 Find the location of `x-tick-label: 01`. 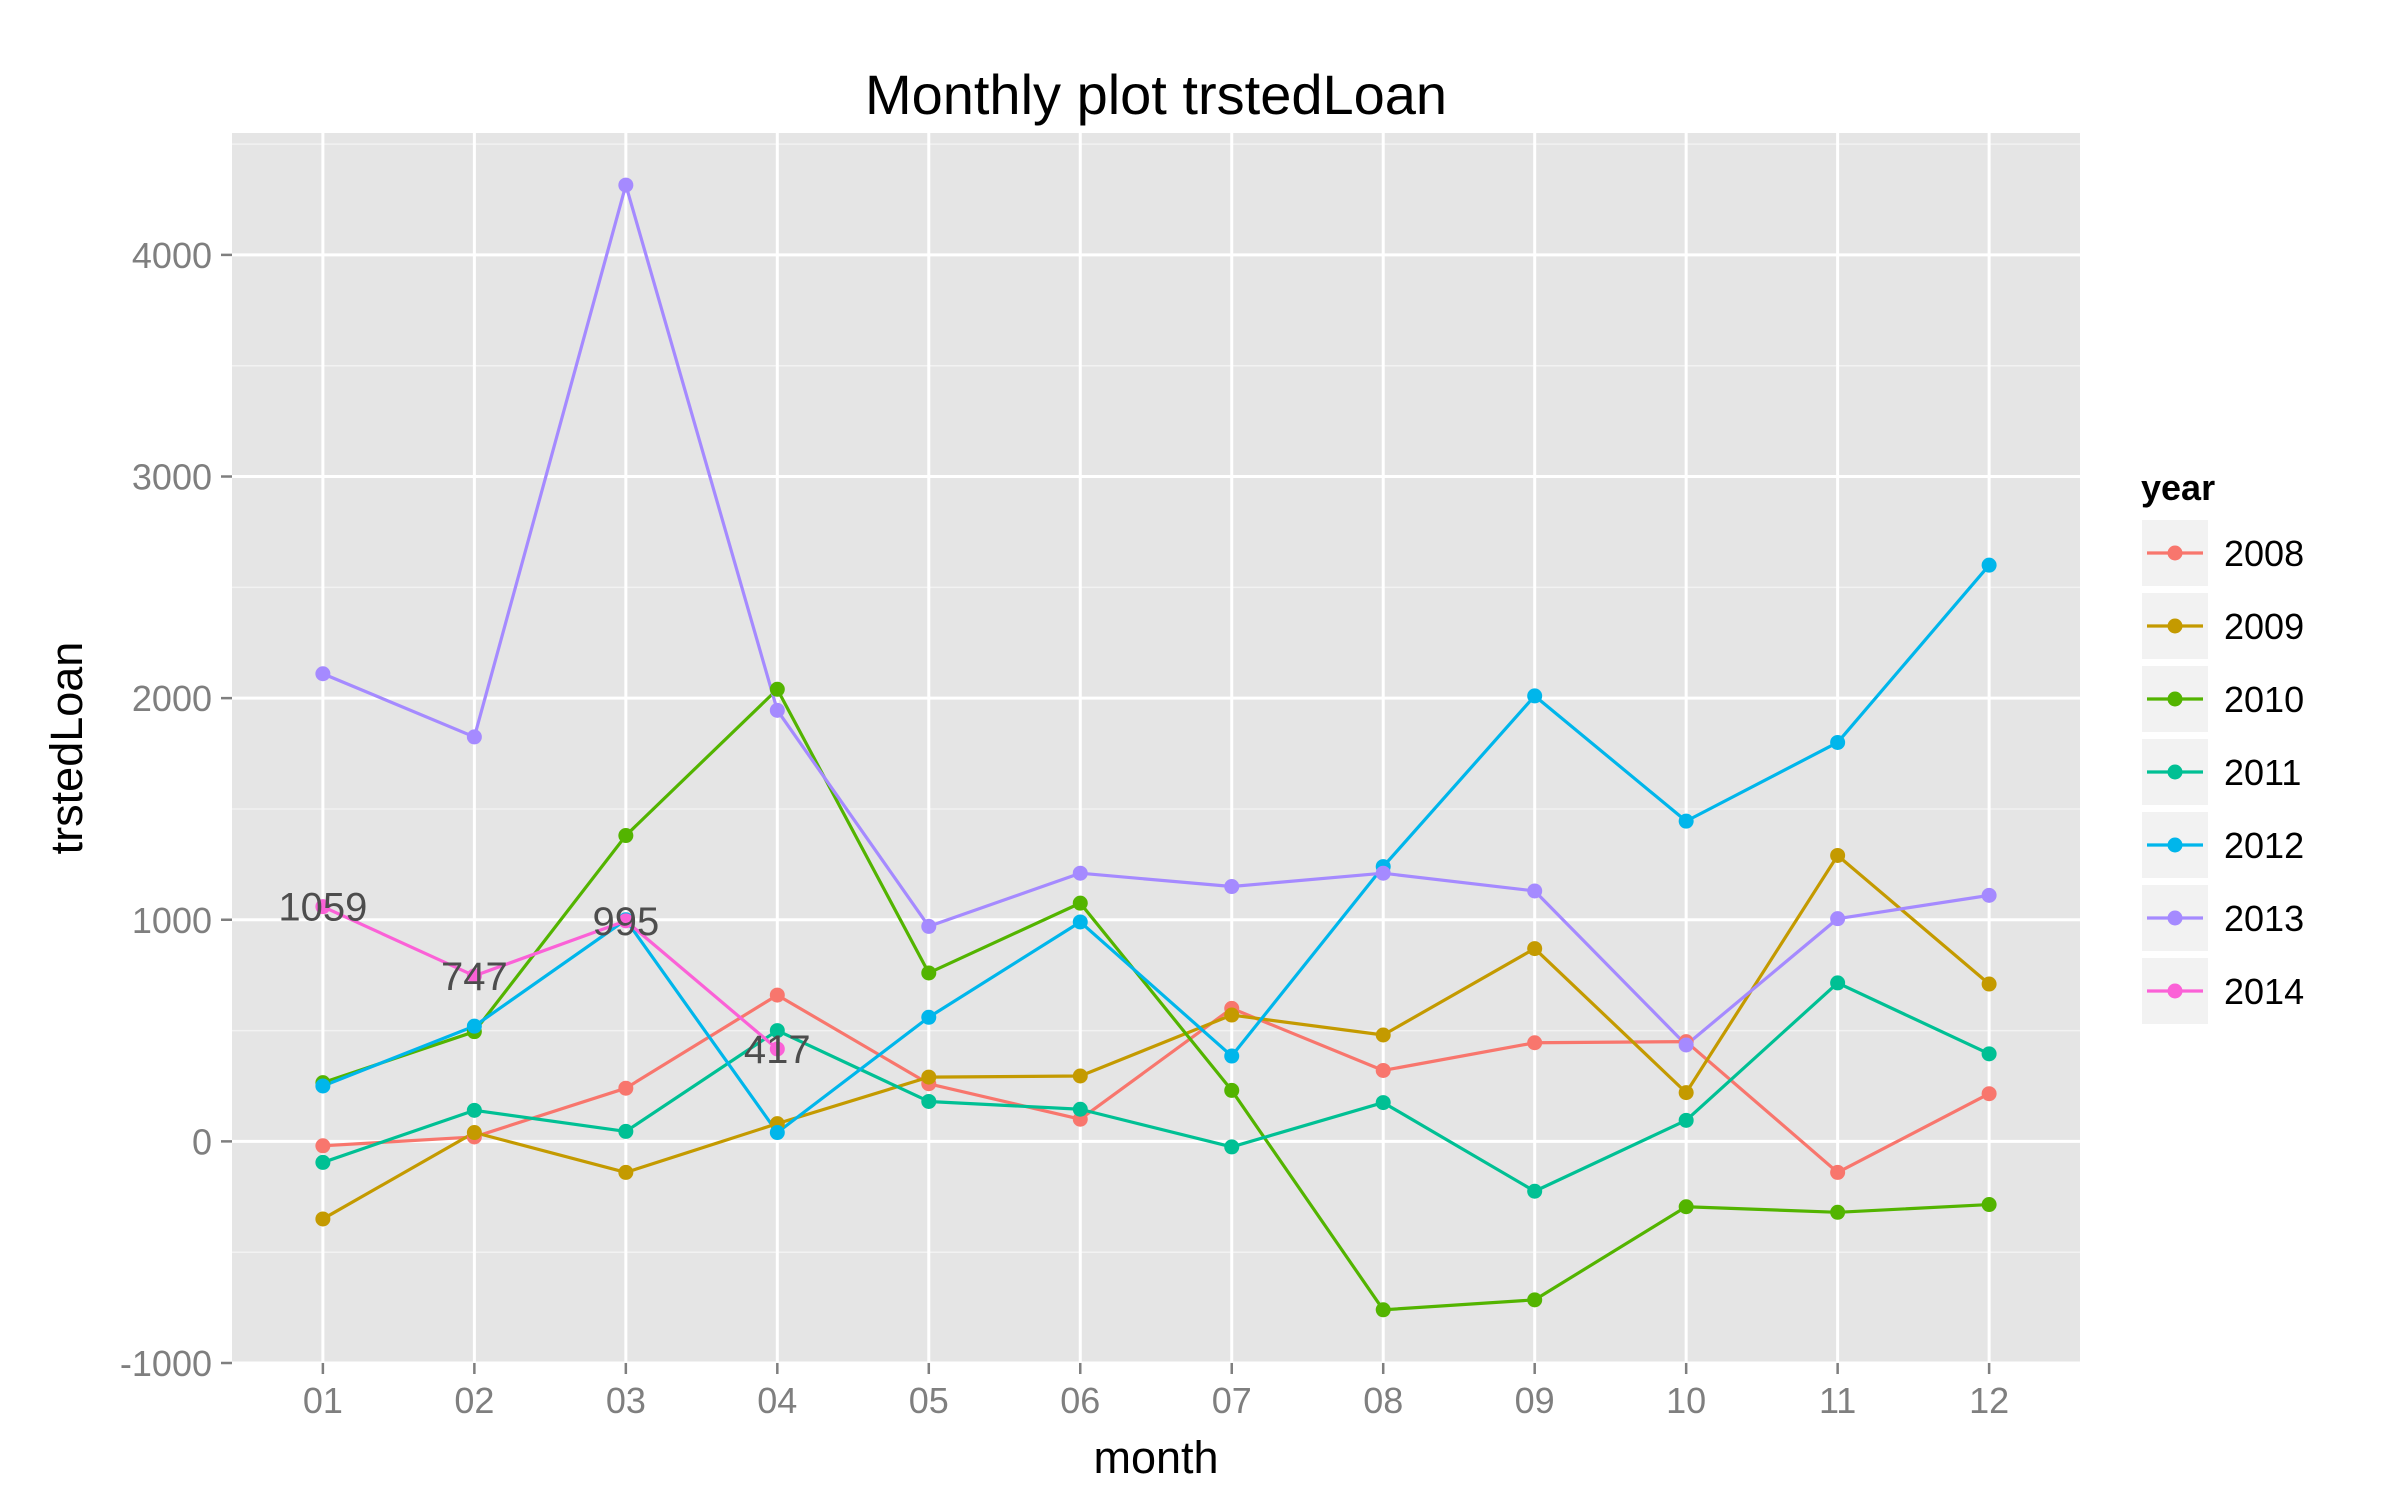

x-tick-label: 01 is located at coordinates (323, 1400).